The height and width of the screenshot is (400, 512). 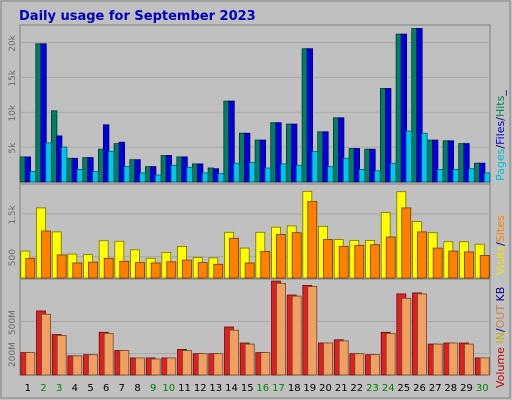 What do you see at coordinates (122, 388) in the screenshot?
I see `x-axis-day-label: 7` at bounding box center [122, 388].